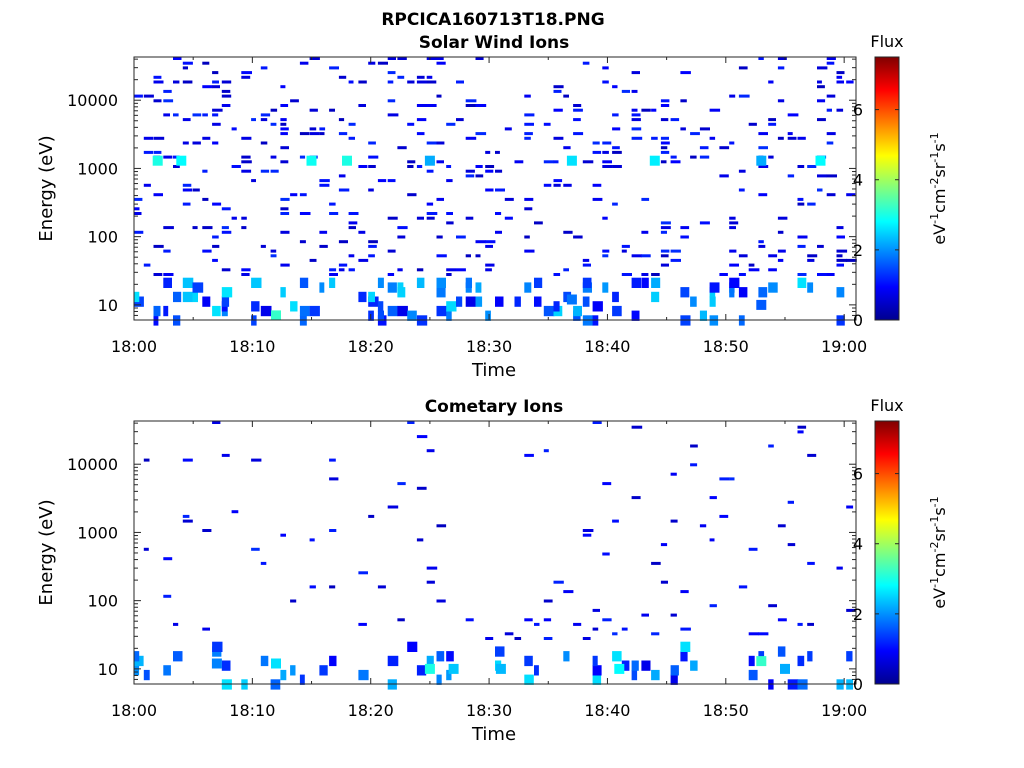 This screenshot has height=768, width=1024. Describe the element at coordinates (887, 552) in the screenshot. I see `colorbar` at that location.